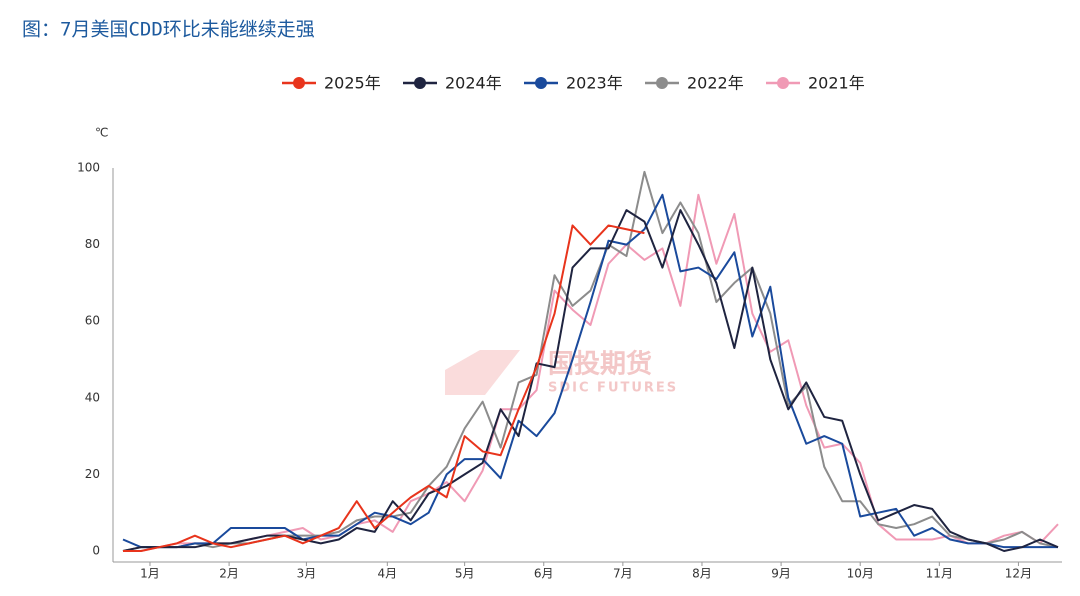  What do you see at coordinates (352, 83) in the screenshot?
I see `legend-label: 2025年` at bounding box center [352, 83].